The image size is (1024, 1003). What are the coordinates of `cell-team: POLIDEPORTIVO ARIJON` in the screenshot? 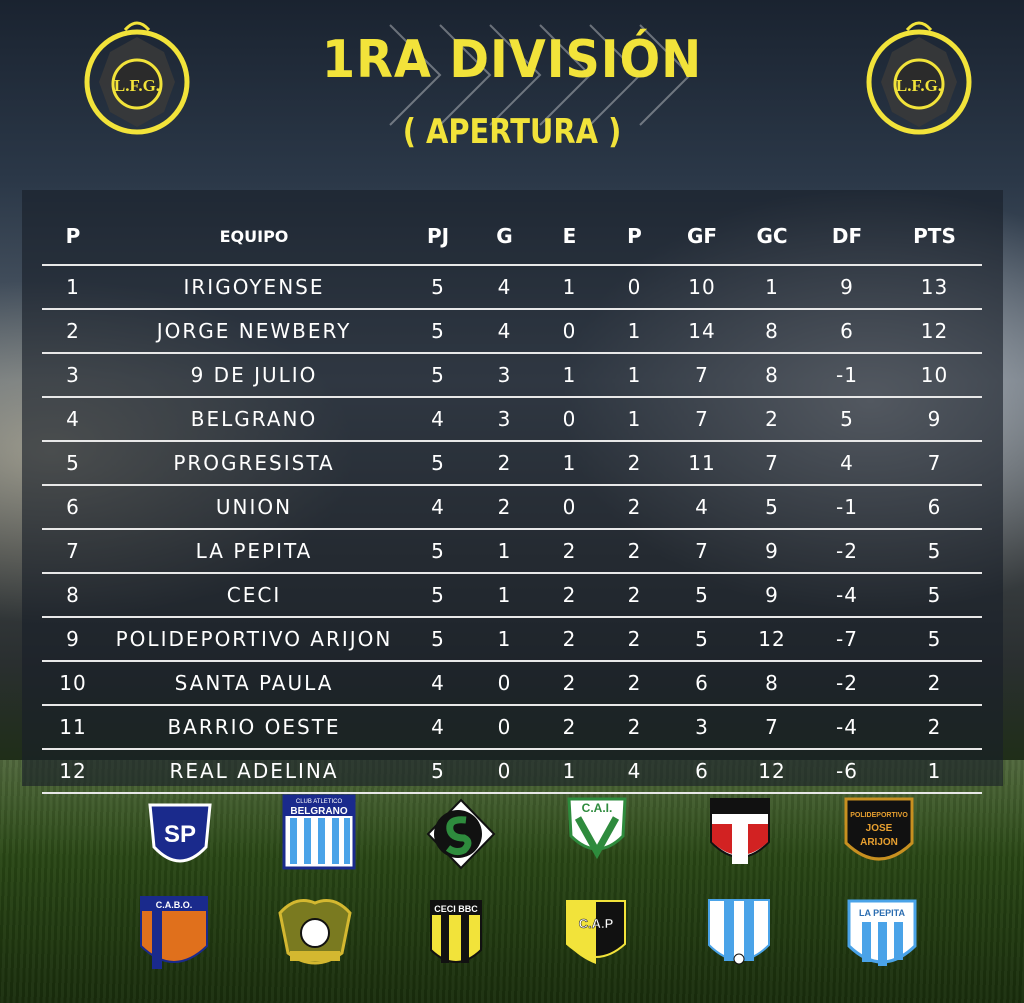 It's located at (254, 639).